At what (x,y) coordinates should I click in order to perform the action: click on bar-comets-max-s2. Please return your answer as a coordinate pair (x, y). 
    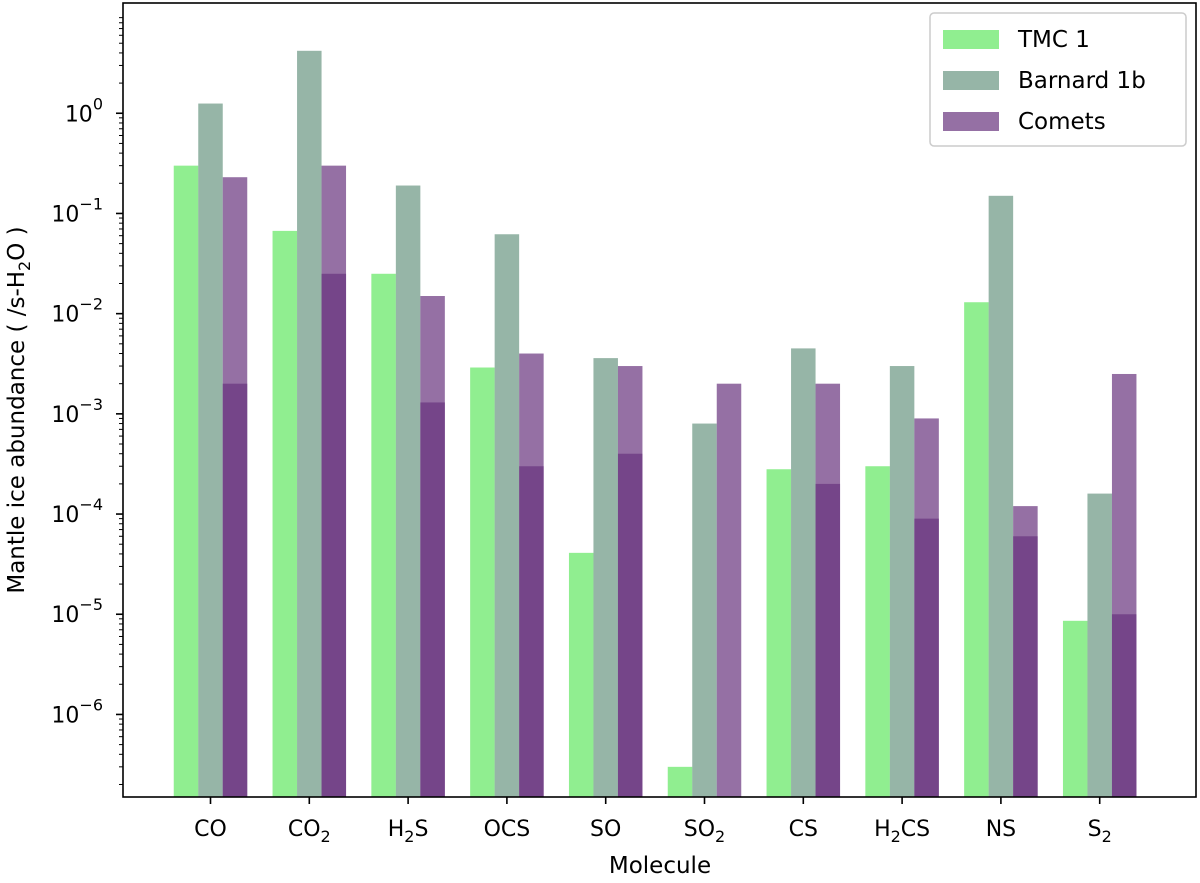
    Looking at the image, I should click on (1124, 585).